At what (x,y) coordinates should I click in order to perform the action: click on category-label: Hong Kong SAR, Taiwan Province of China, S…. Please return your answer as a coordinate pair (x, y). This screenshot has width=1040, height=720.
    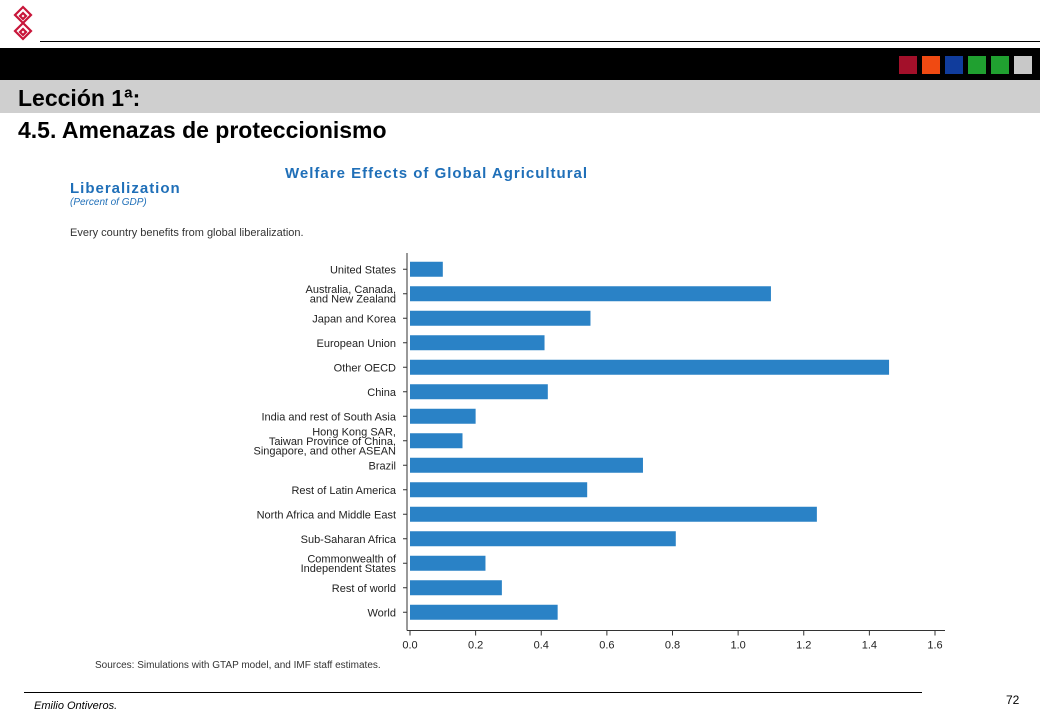
    Looking at the image, I should click on (325, 441).